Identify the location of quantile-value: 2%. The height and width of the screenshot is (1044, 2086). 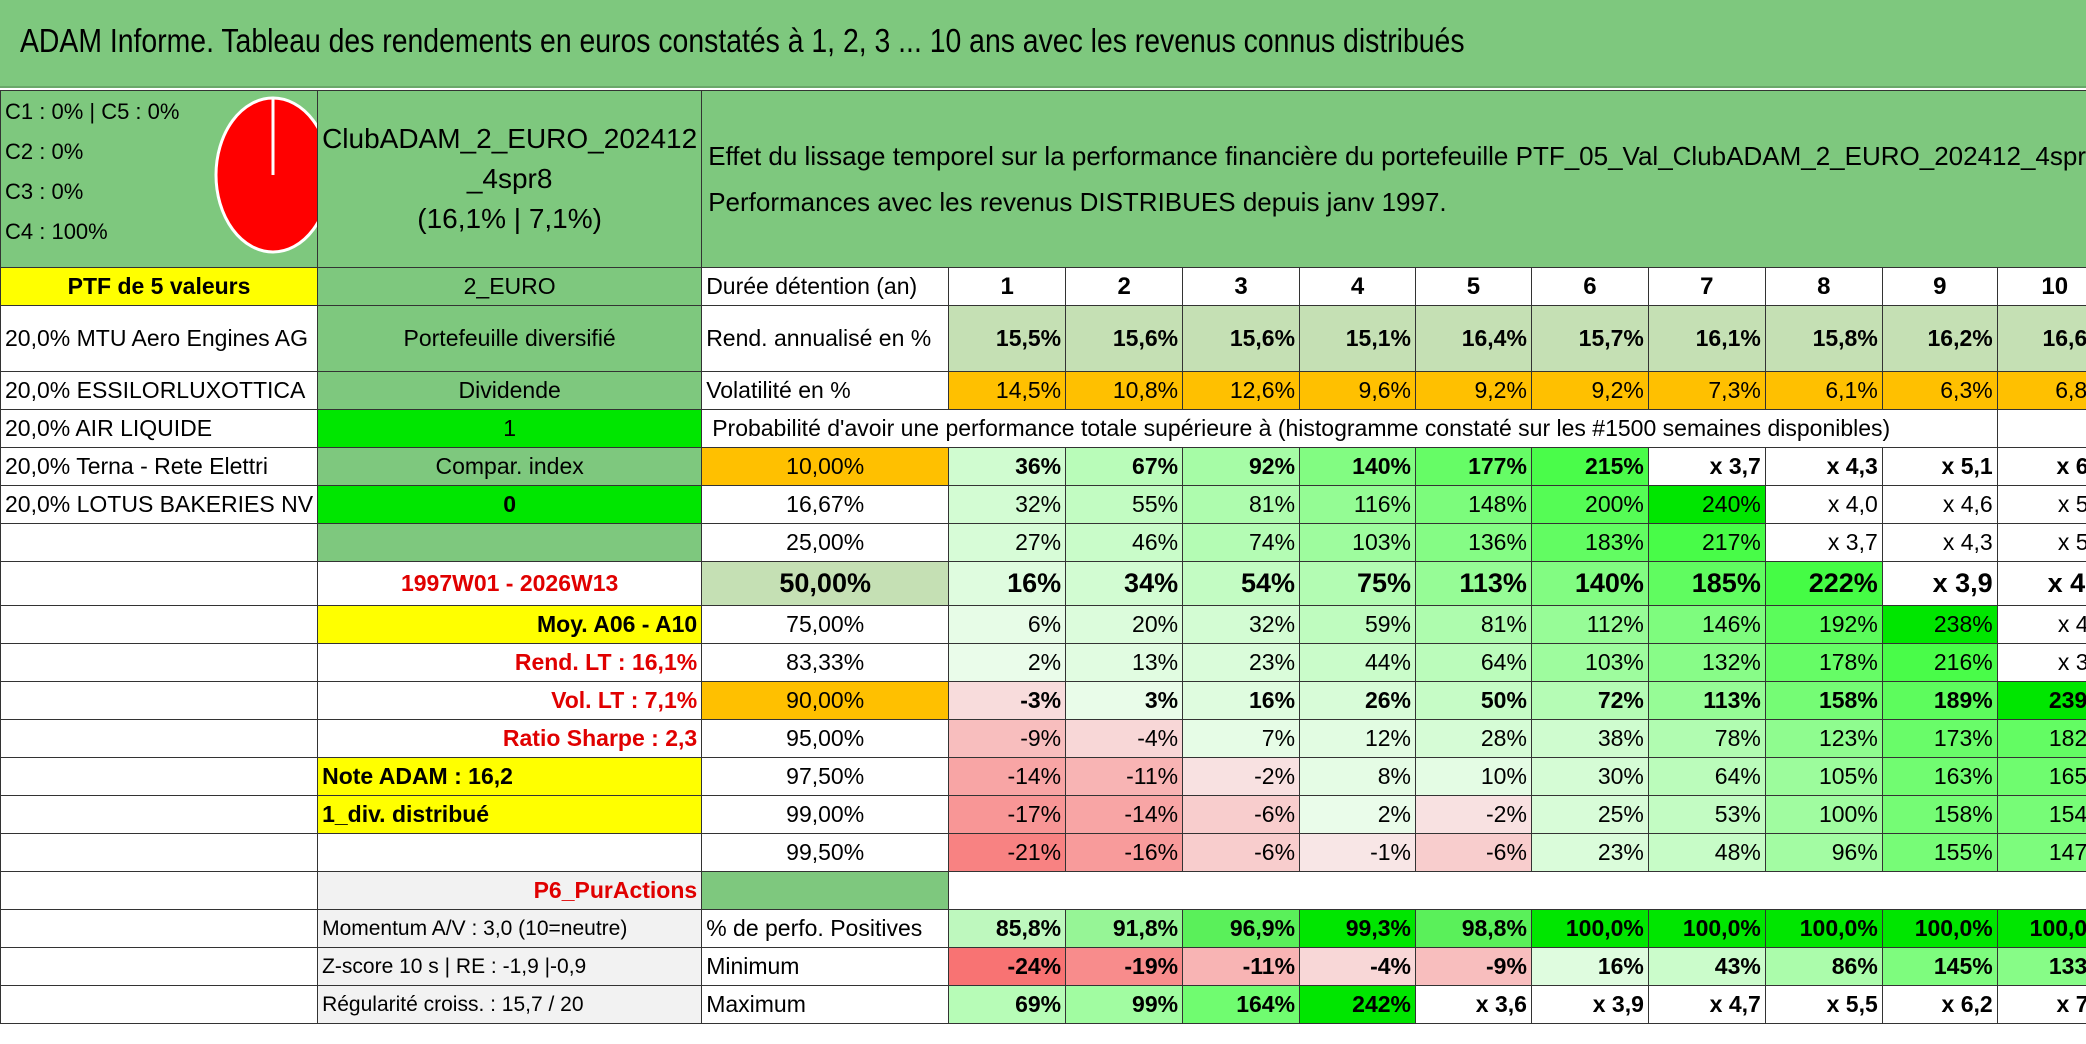
(1357, 814).